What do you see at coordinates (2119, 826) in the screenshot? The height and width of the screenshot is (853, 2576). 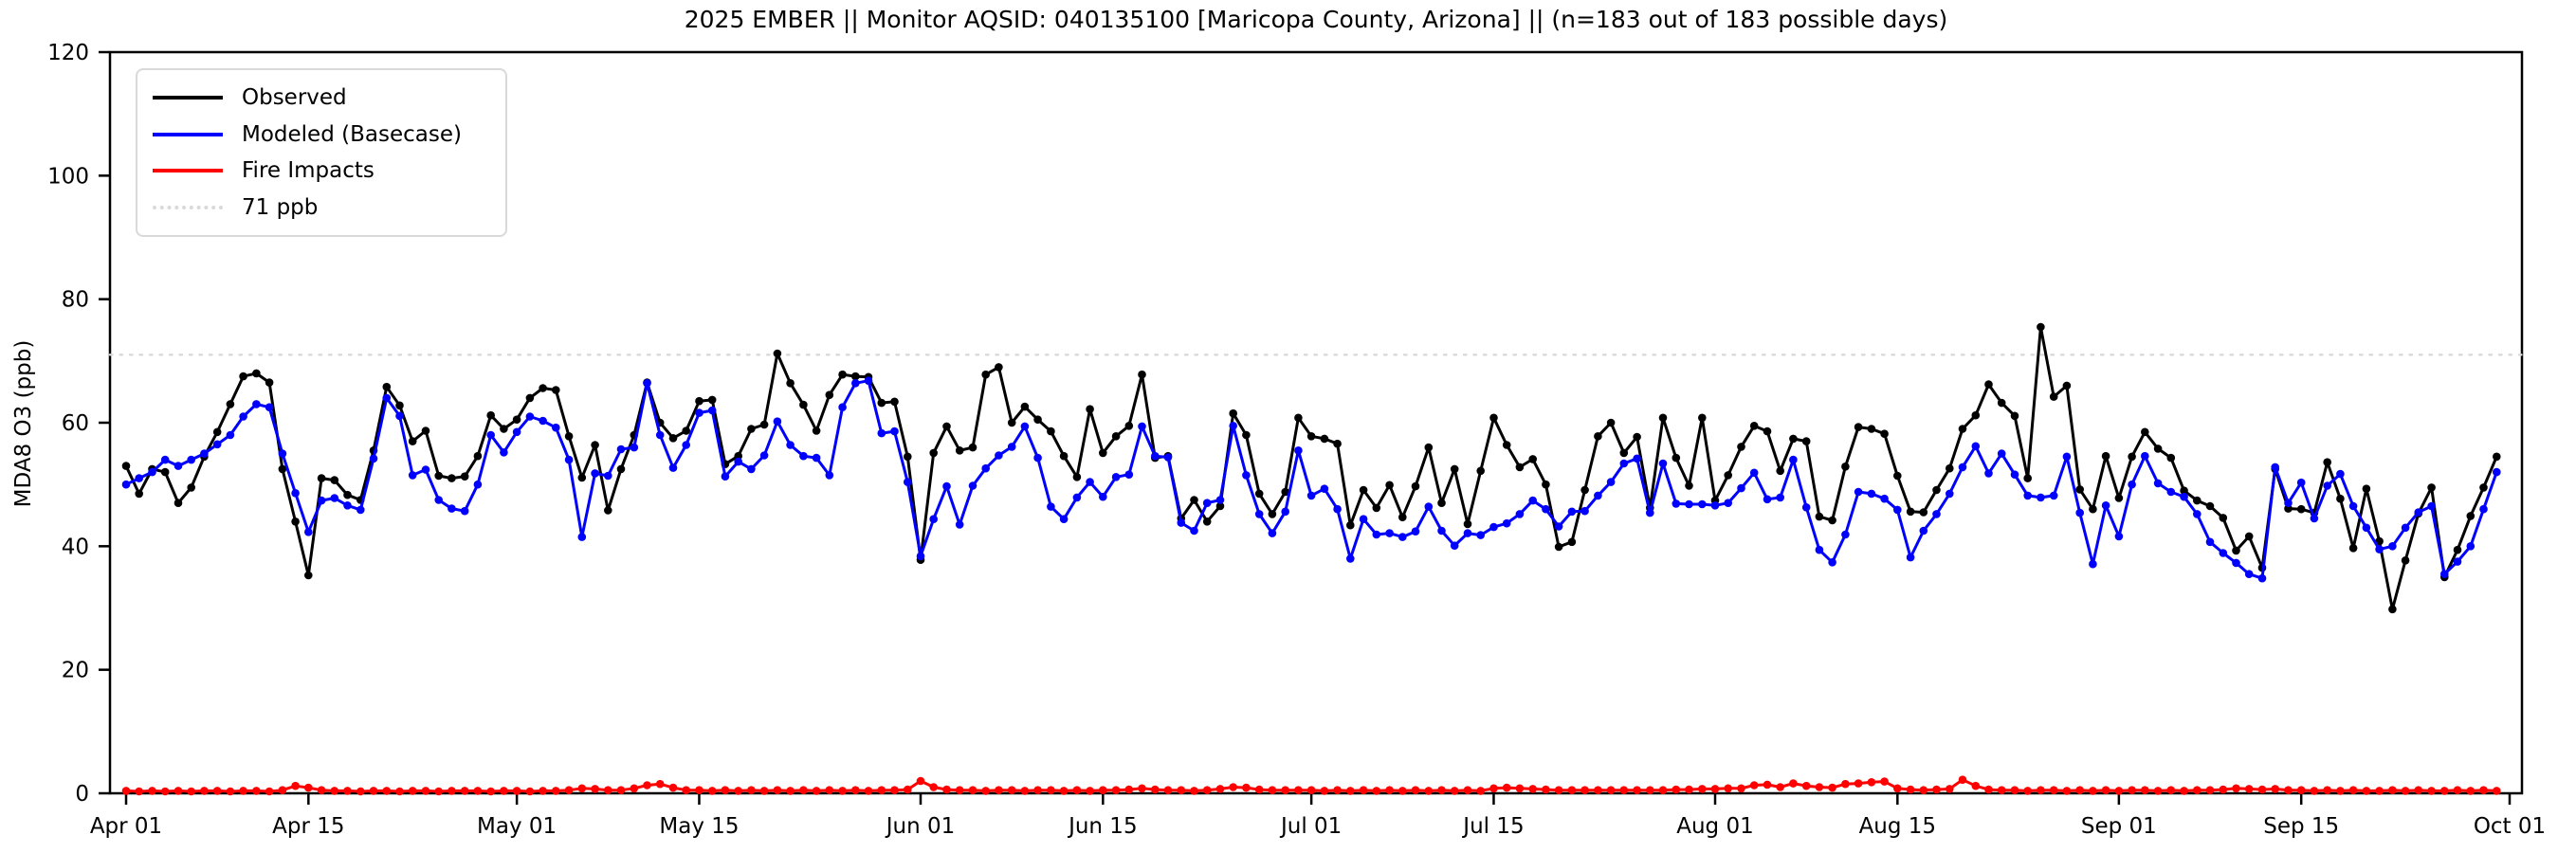 I see `x-tick-label: Sep 01` at bounding box center [2119, 826].